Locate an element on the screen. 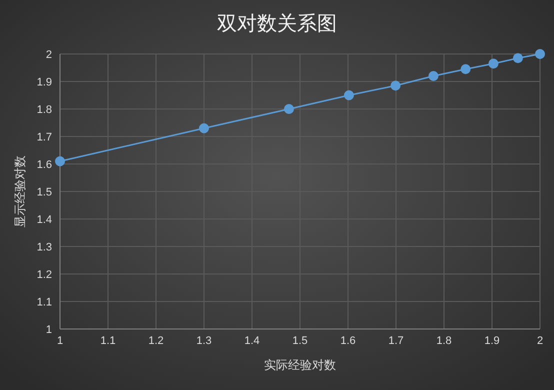 The width and height of the screenshot is (554, 390). x-tick-label: 1 is located at coordinates (60, 341).